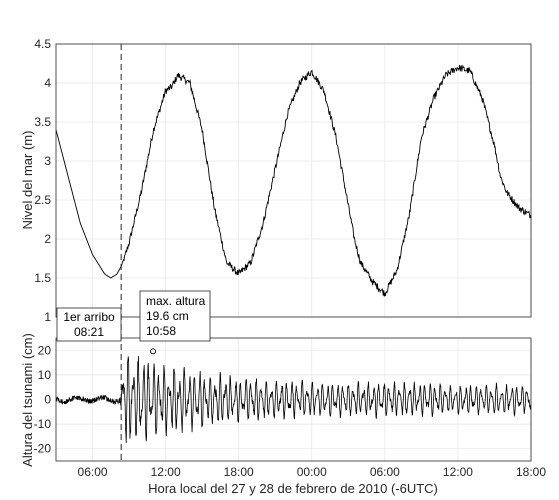  What do you see at coordinates (45, 350) in the screenshot?
I see `tsunami-y-tick-label: 20` at bounding box center [45, 350].